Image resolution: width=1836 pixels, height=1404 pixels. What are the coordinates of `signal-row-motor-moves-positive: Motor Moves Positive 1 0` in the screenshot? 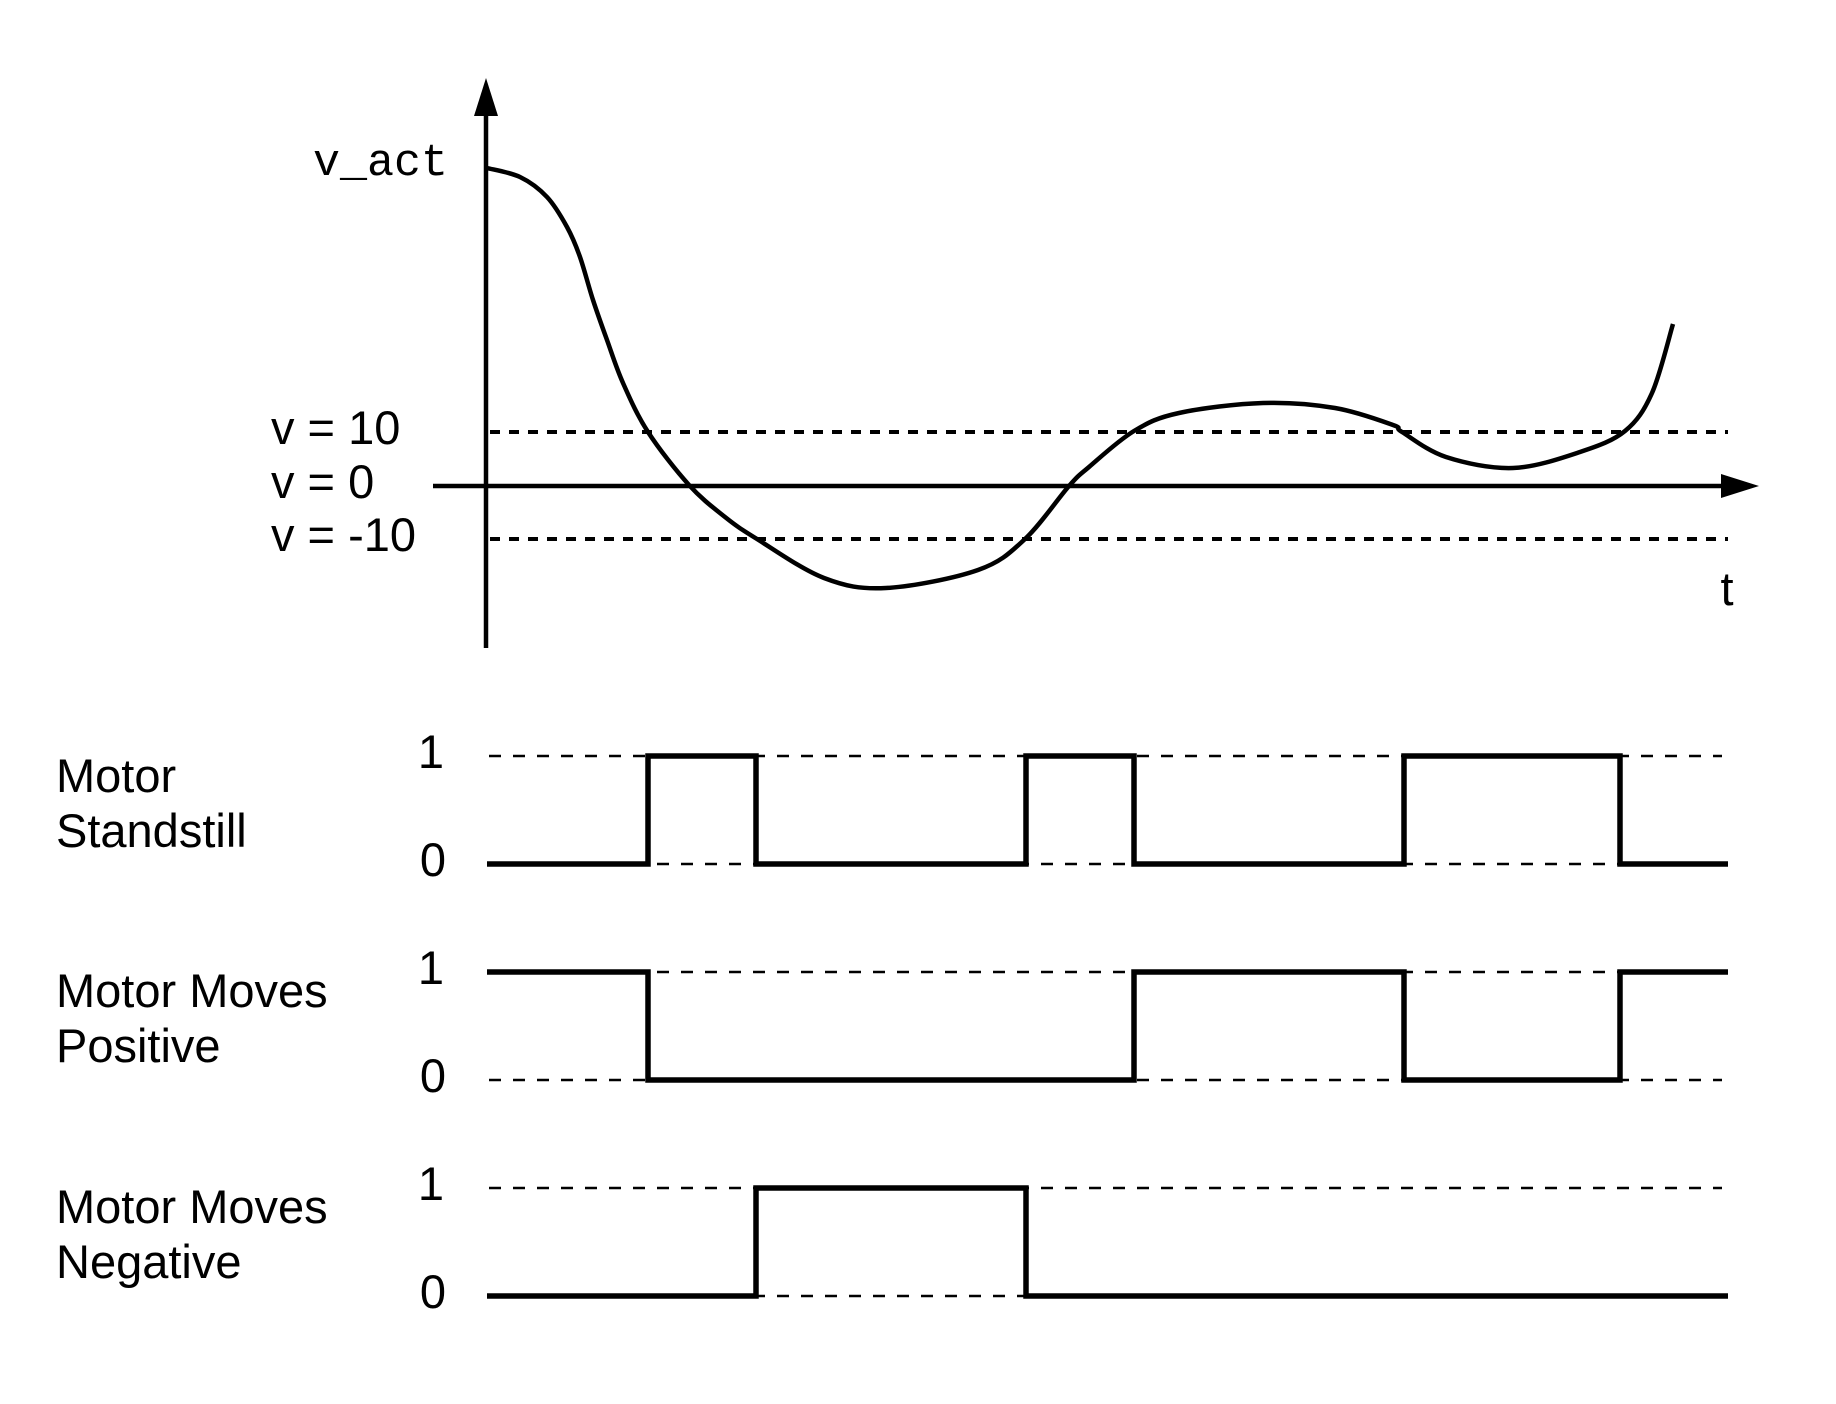 It's located at (892, 1021).